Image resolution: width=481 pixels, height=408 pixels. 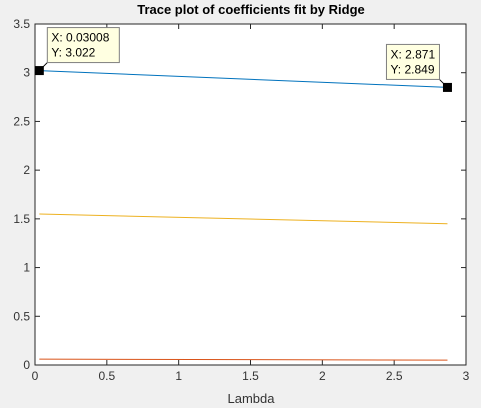 What do you see at coordinates (394, 376) in the screenshot?
I see `x-tick-label: 2.5` at bounding box center [394, 376].